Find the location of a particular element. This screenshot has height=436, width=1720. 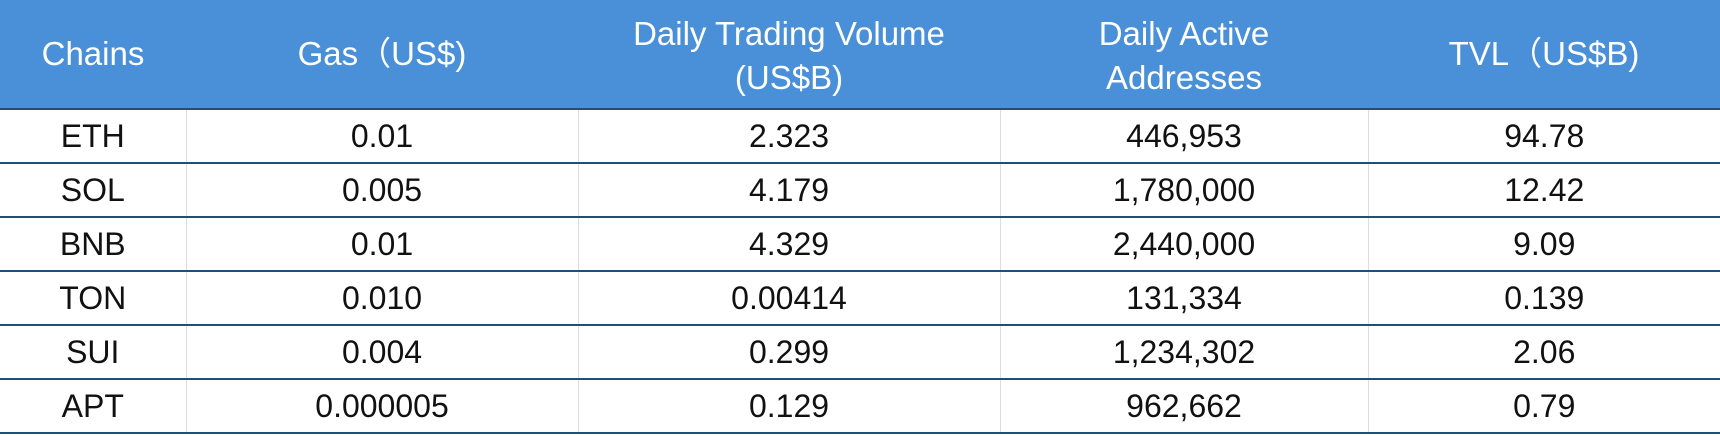

header-chains-label: Chains is located at coordinates (93, 53).